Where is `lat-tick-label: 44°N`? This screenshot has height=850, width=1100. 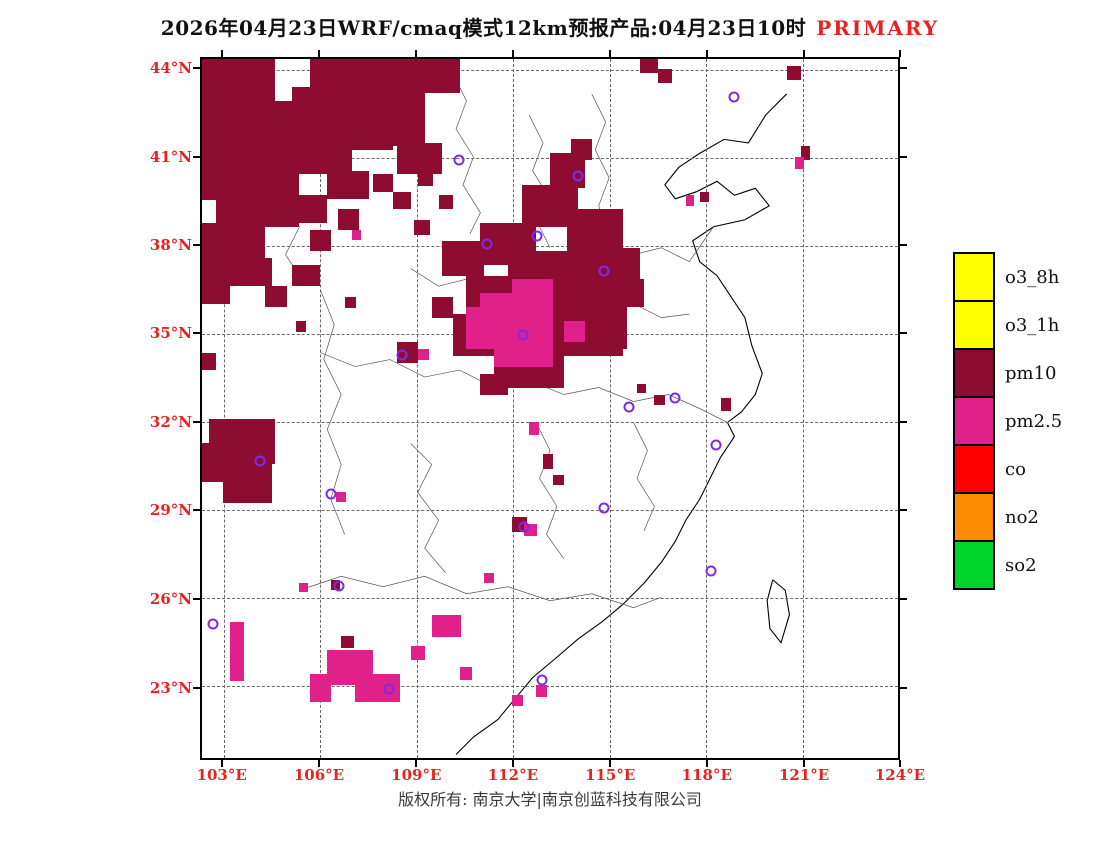
lat-tick-label: 44°N is located at coordinates (170, 68).